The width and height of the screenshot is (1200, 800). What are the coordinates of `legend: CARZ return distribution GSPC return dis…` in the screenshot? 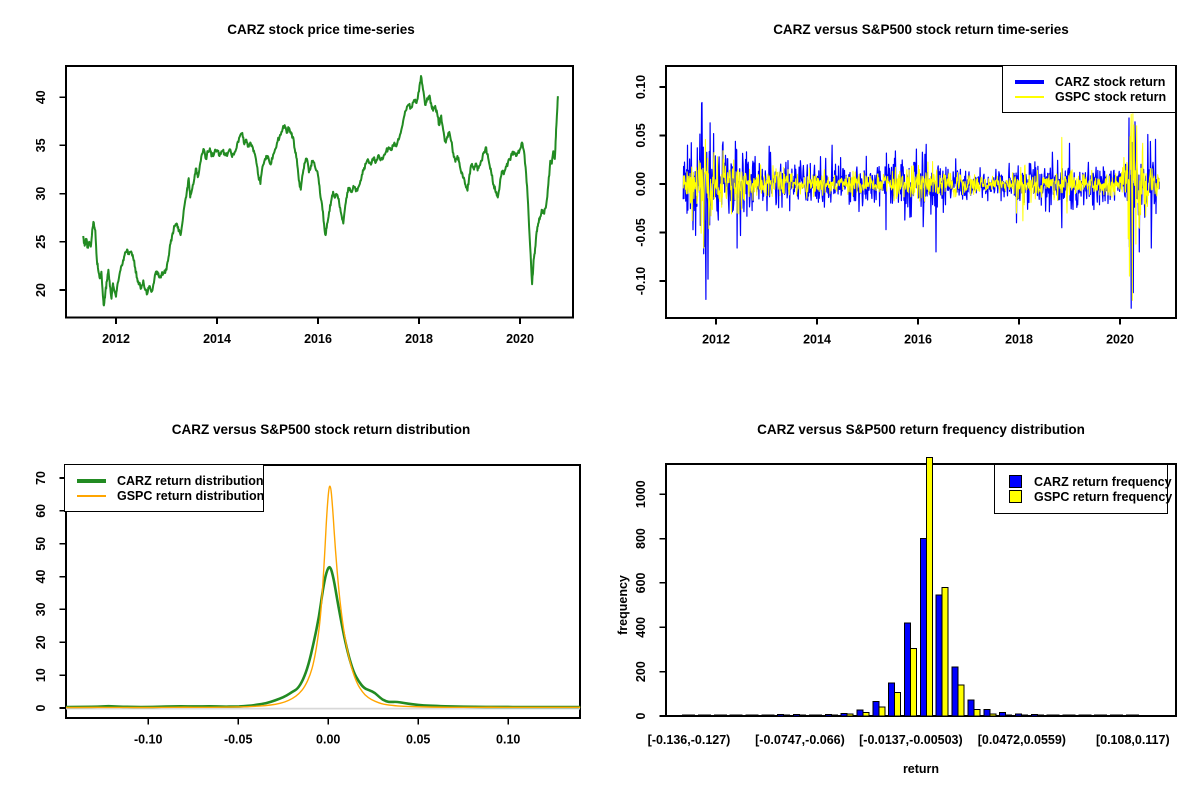 It's located at (164, 488).